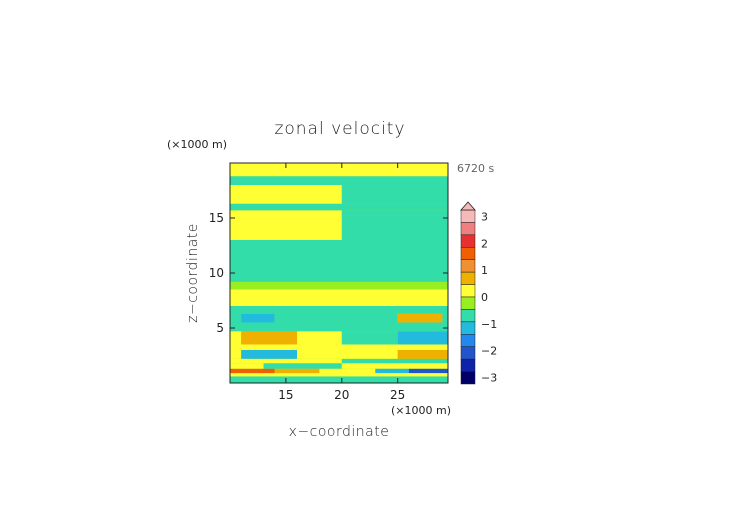  What do you see at coordinates (339, 432) in the screenshot?
I see `x-axis-label: x−coordinate` at bounding box center [339, 432].